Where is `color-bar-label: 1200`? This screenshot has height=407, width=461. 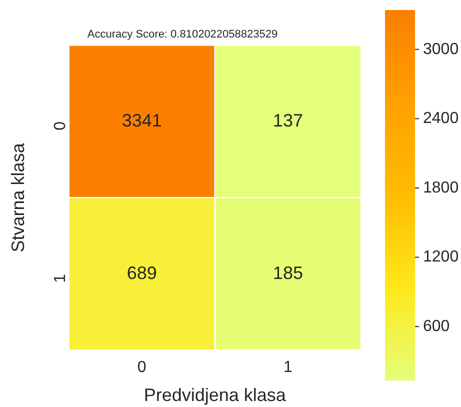 color-bar-label: 1200 is located at coordinates (441, 257).